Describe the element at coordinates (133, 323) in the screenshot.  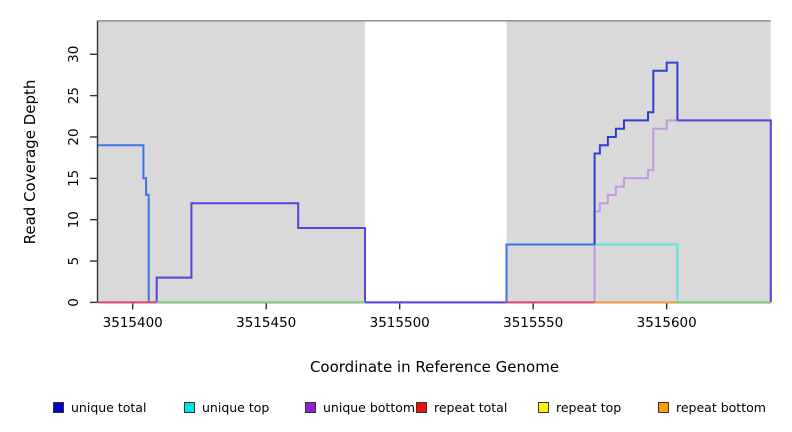
I see `x-tick-label: 3515400` at that location.